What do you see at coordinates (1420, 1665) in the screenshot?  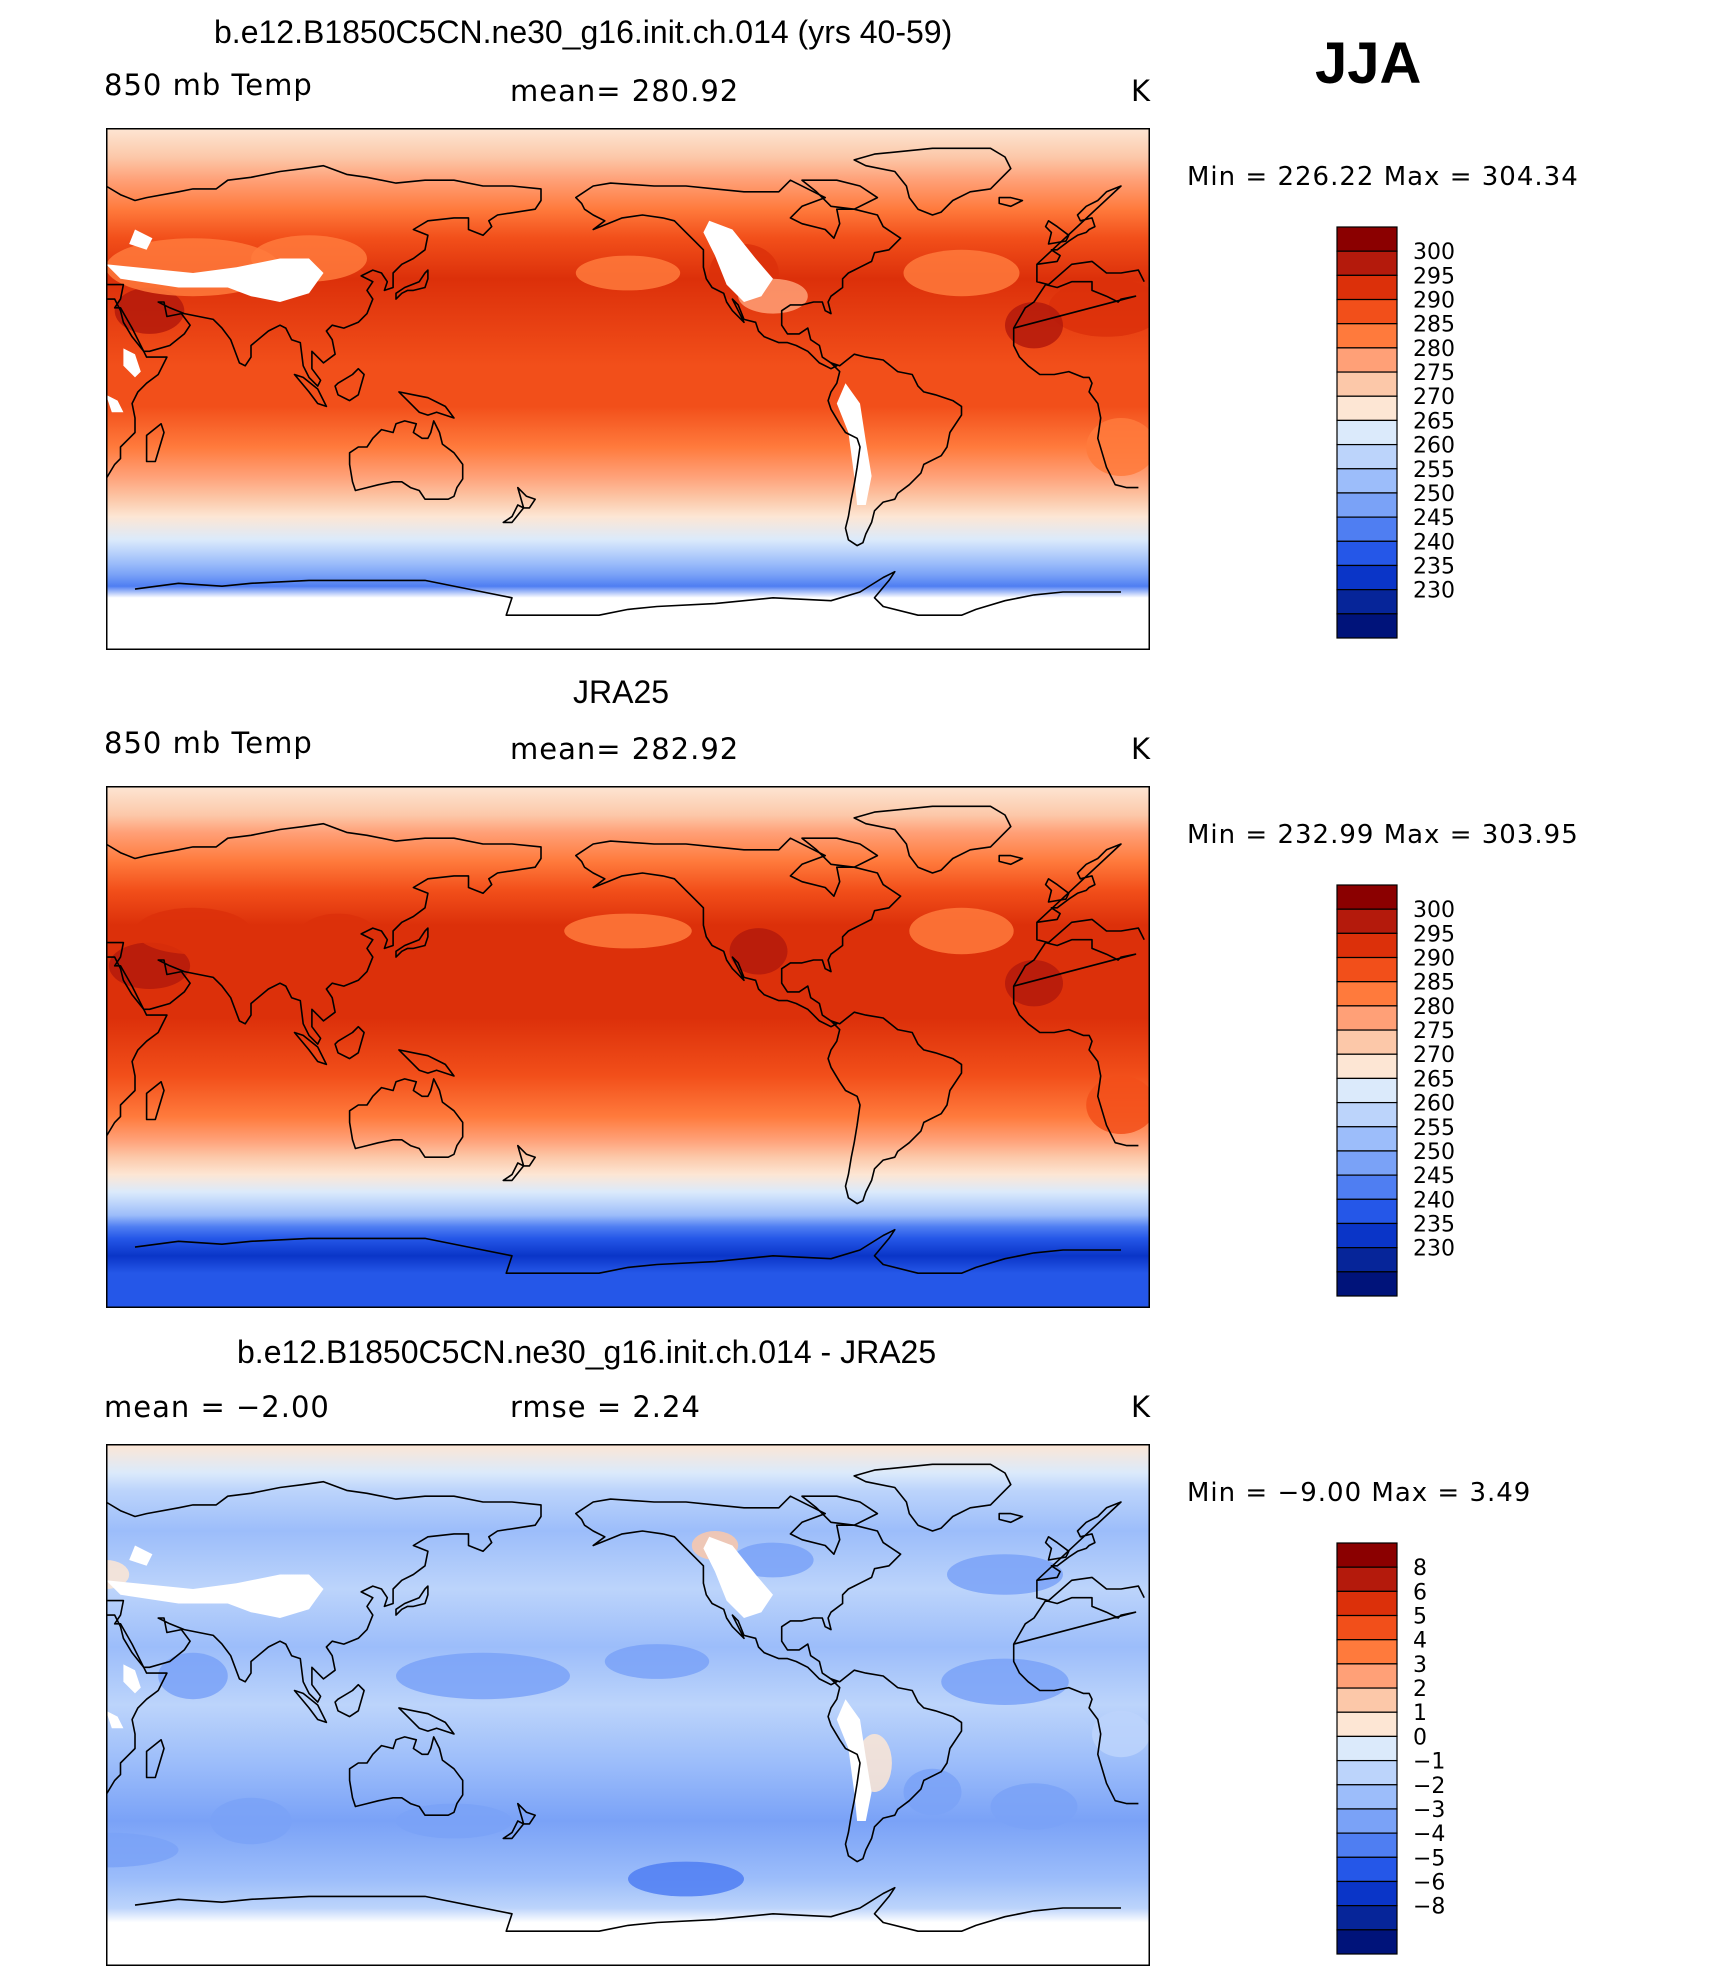 I see `colorbar-label: 3` at bounding box center [1420, 1665].